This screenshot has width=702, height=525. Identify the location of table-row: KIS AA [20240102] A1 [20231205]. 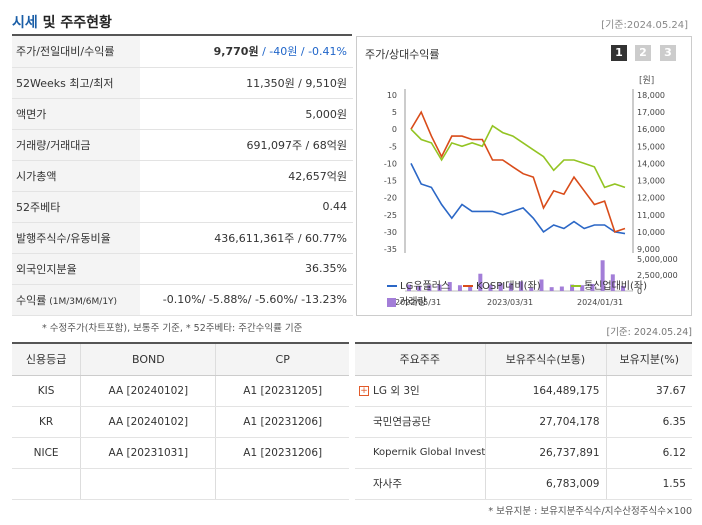
(180, 391).